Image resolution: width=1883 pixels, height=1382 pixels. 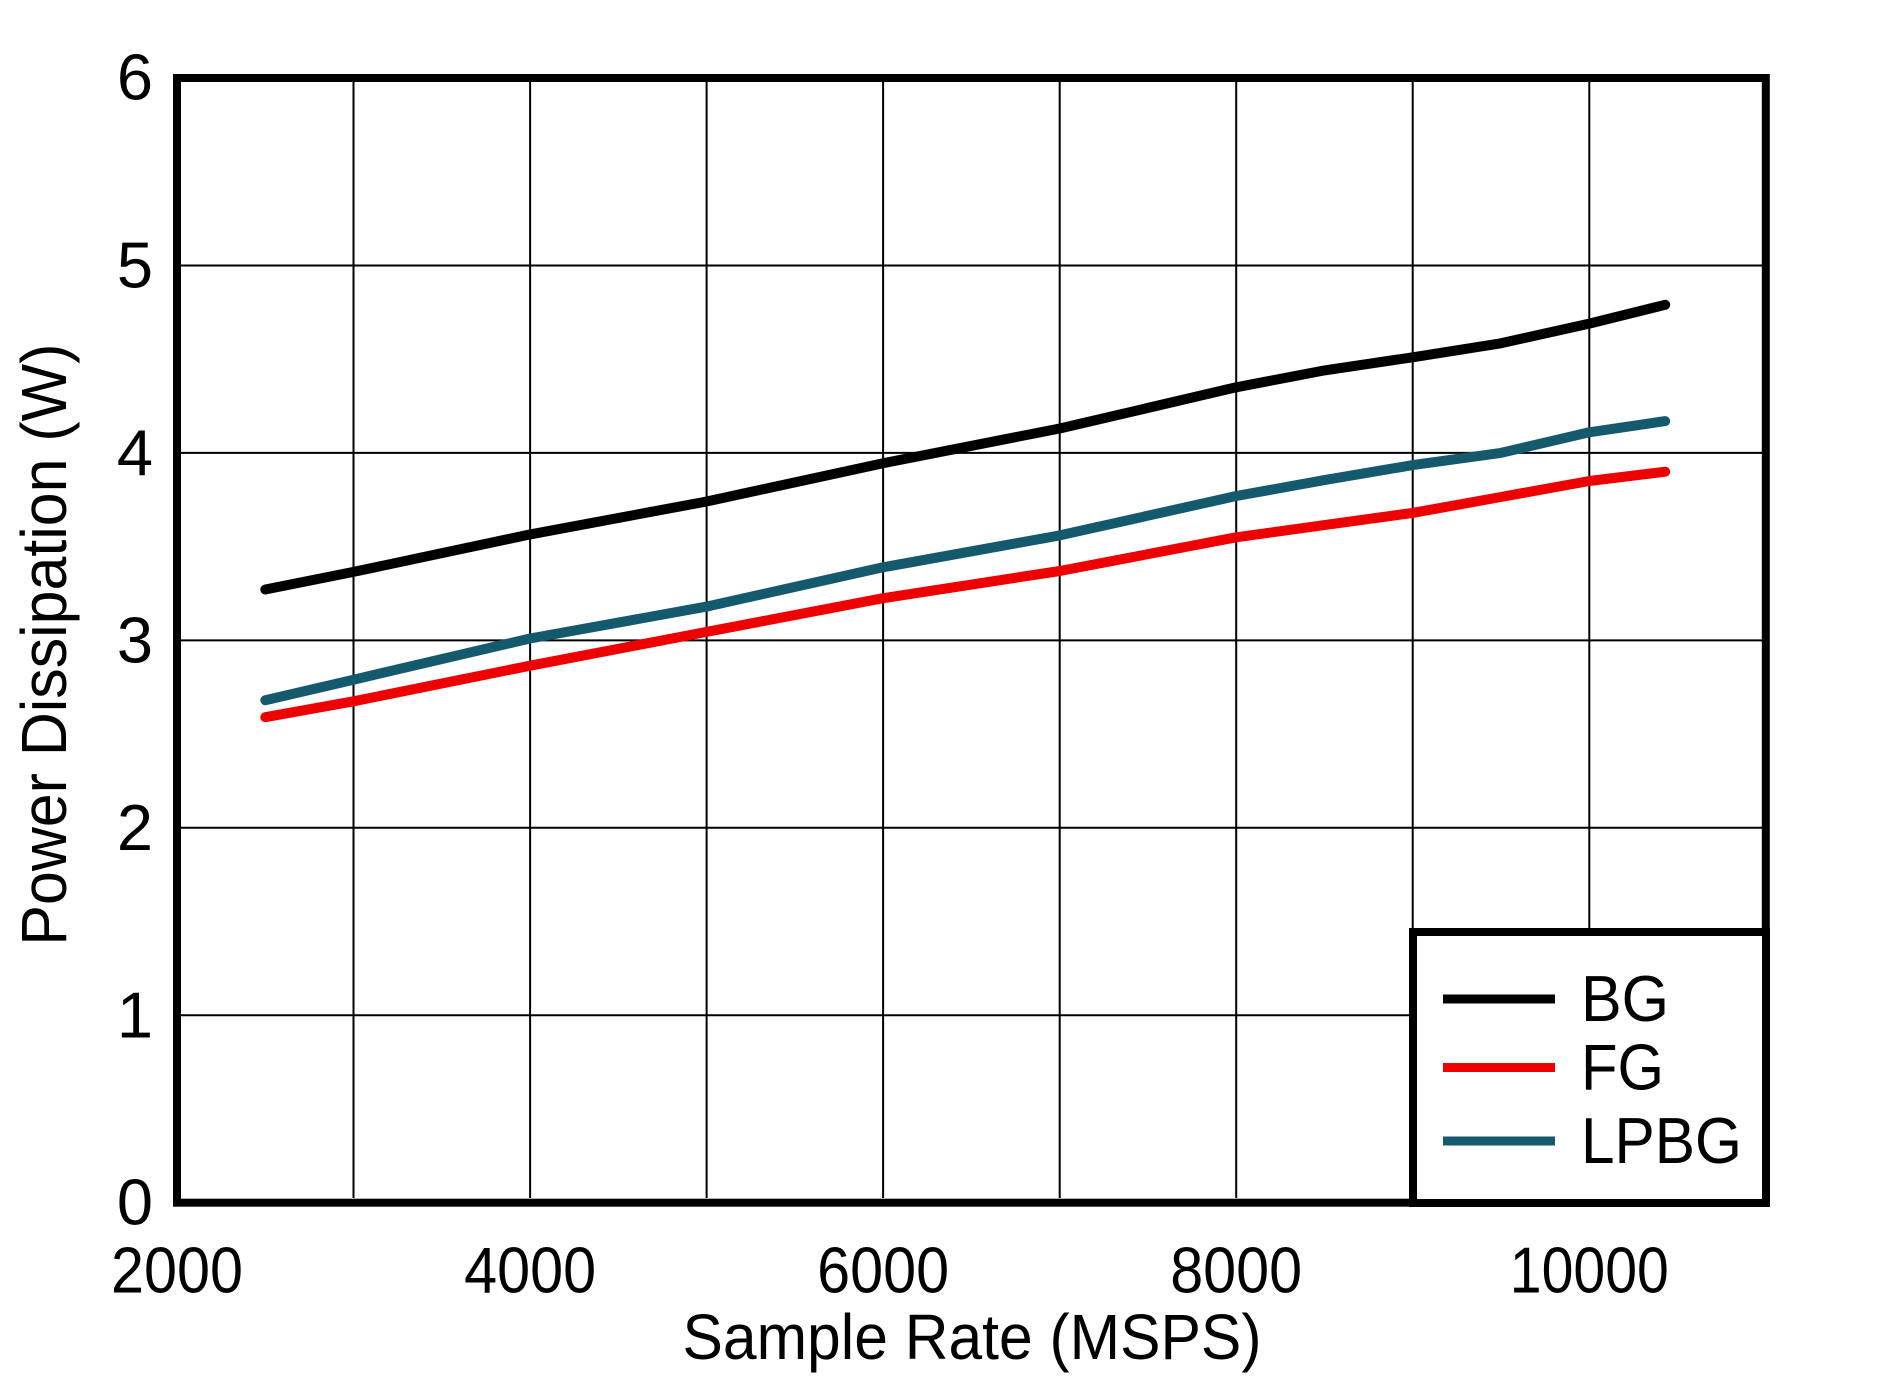 I want to click on svg-text: Power Dissipation (W), so click(x=44, y=645).